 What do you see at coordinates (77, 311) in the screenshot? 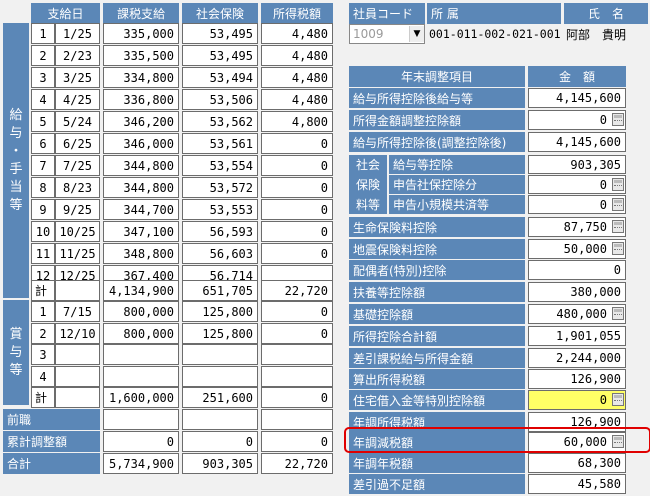
I see `pay-date-cell: 7/15` at bounding box center [77, 311].